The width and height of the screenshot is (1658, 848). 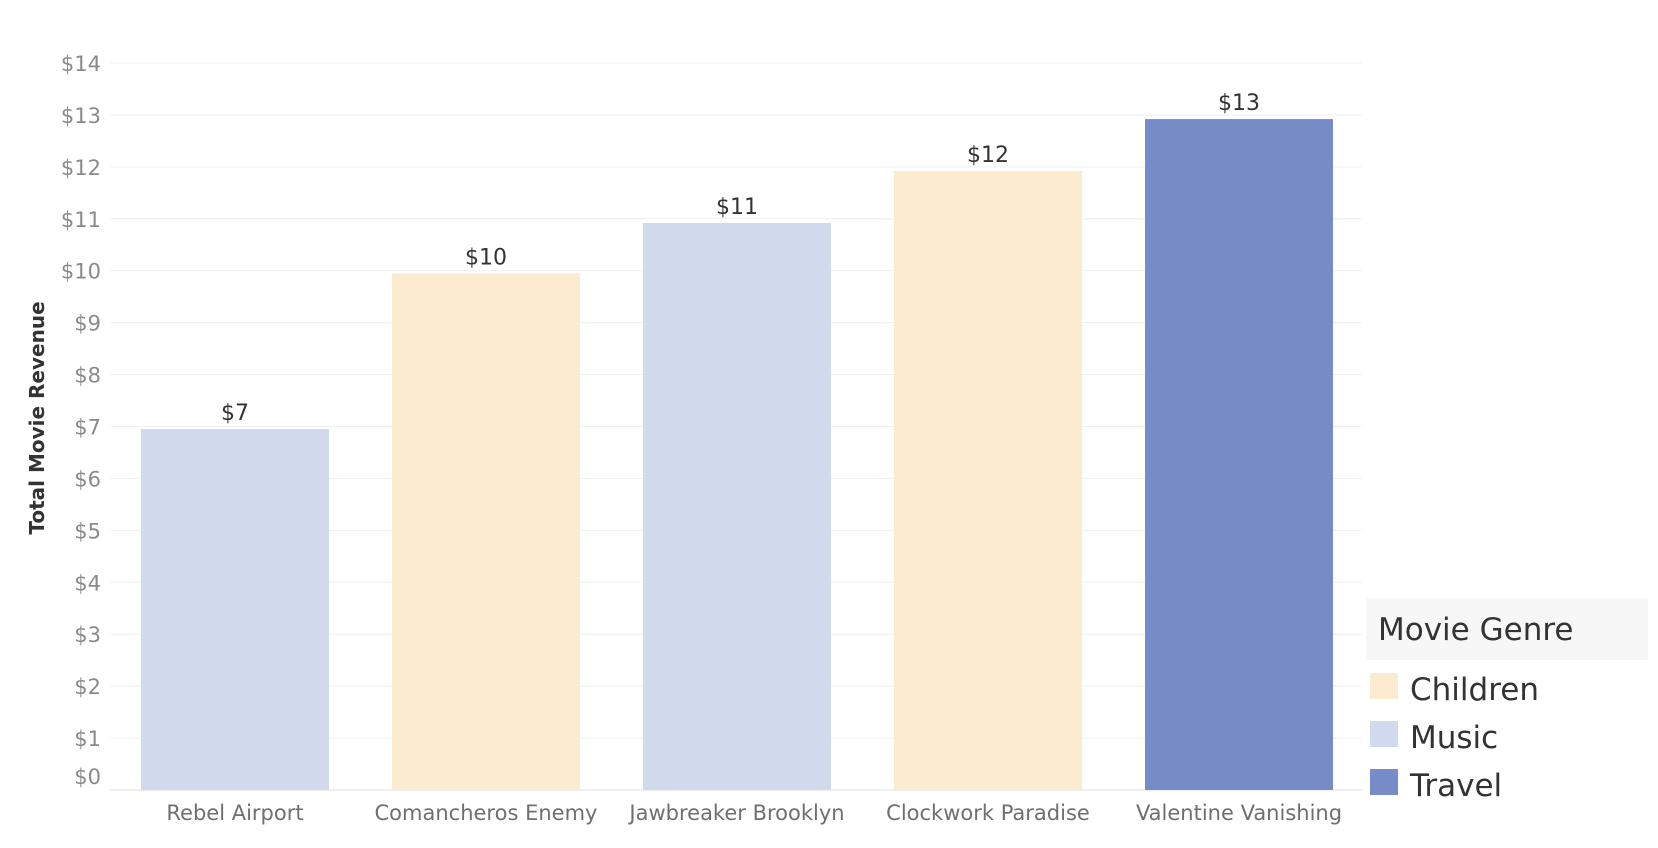 I want to click on x-tick-label: Rebel Airport, so click(x=234, y=813).